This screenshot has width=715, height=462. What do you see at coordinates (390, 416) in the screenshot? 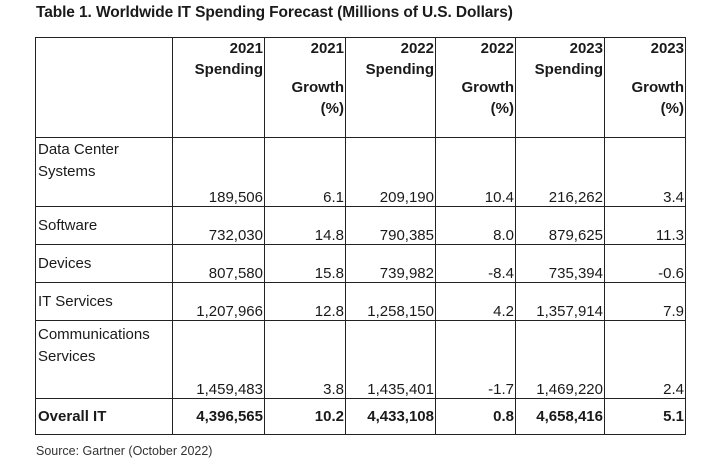
I see `cell-value: 4,433,108` at bounding box center [390, 416].